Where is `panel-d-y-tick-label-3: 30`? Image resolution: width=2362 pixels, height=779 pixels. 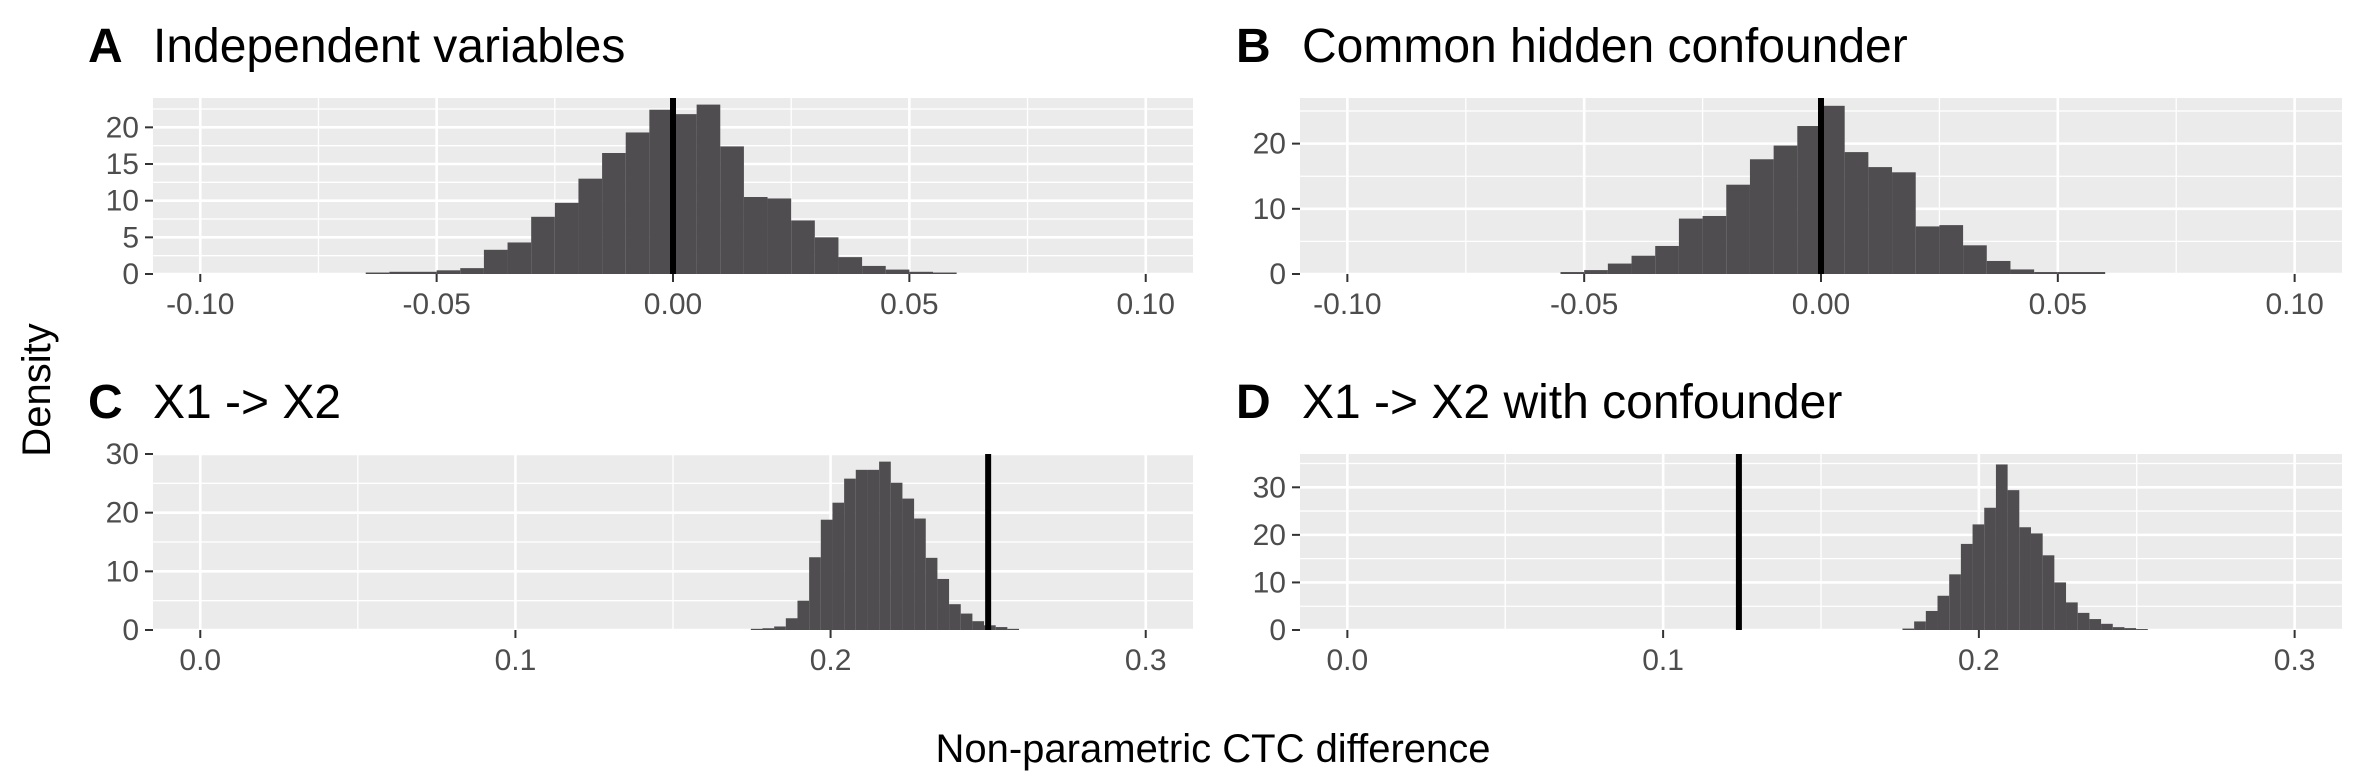 panel-d-y-tick-label-3: 30 is located at coordinates (1269, 487).